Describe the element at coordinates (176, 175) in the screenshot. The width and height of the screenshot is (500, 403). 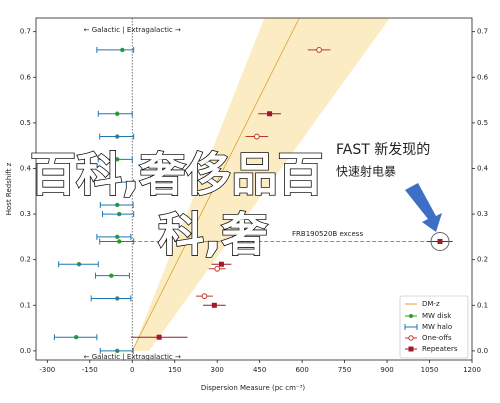
I see `overlay-1: 百科,奢侈品百` at that location.